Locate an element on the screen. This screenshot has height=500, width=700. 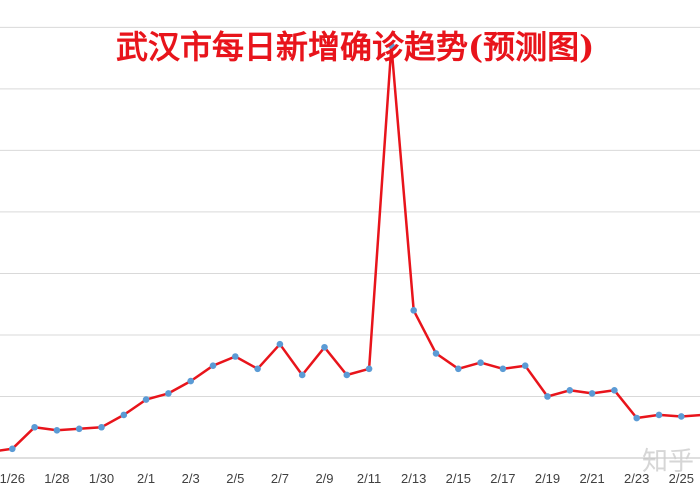
x-tick-label: 2/9 is located at coordinates (324, 478).